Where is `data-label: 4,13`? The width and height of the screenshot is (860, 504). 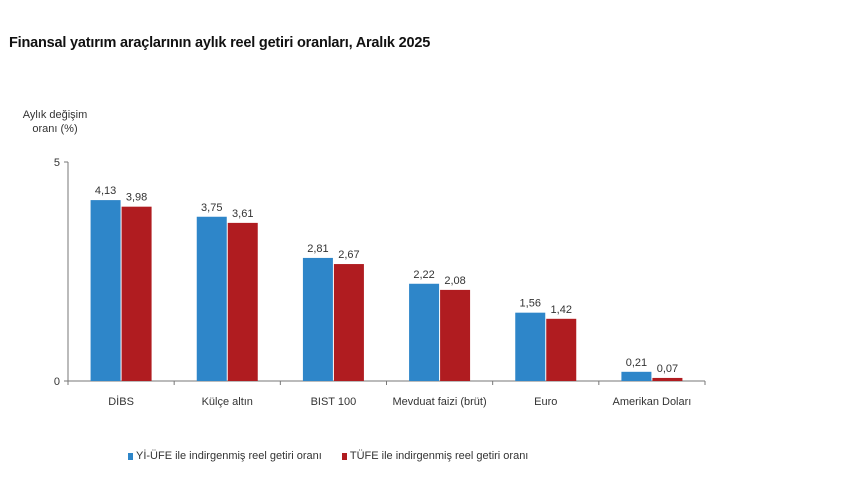 data-label: 4,13 is located at coordinates (105, 191).